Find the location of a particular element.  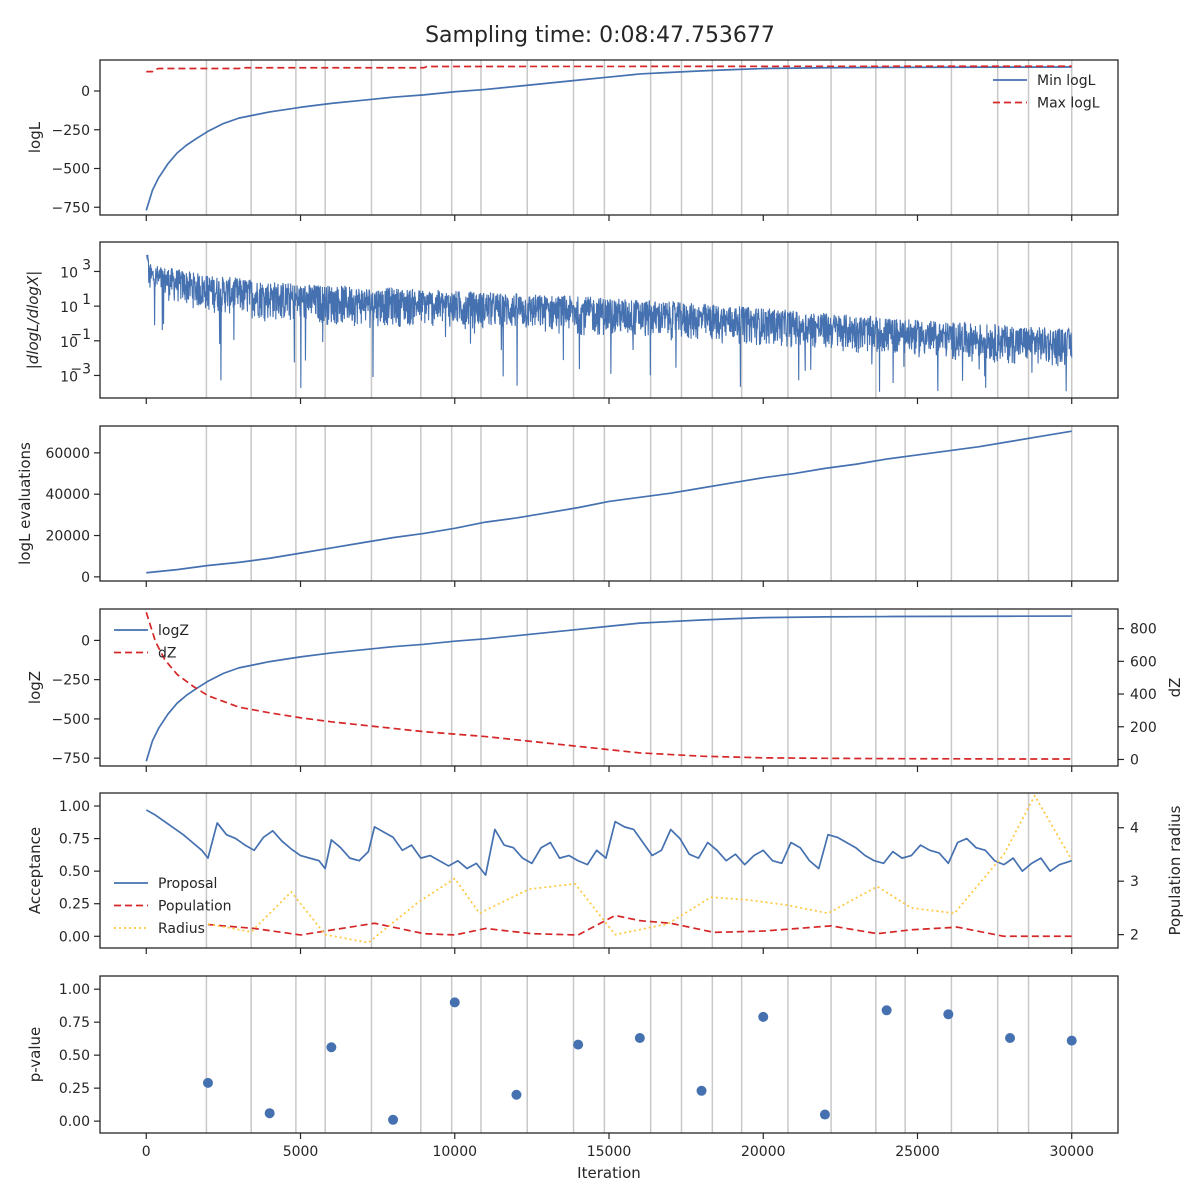

x-tick-label: 10000 is located at coordinates (454, 1152).